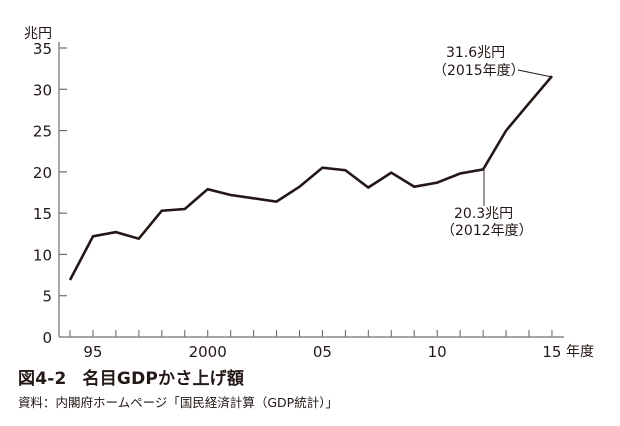 This screenshot has height=426, width=620. I want to click on y-tick-label: 5, so click(47, 297).